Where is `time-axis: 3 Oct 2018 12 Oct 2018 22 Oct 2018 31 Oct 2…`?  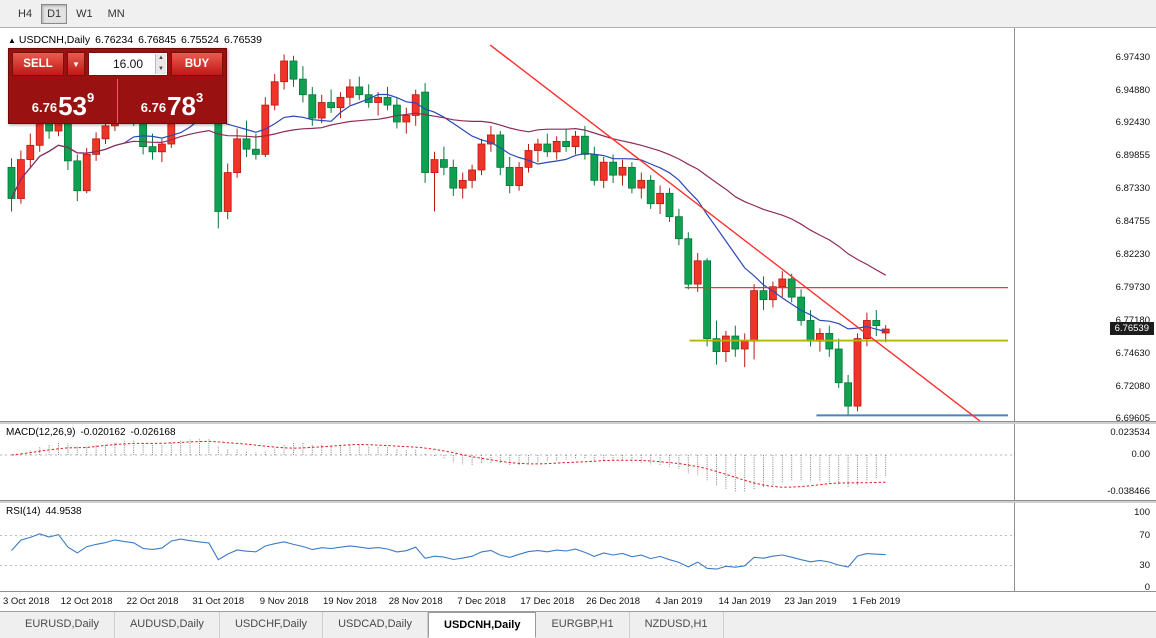 time-axis: 3 Oct 2018 12 Oct 2018 22 Oct 2018 31 Oct 2… is located at coordinates (578, 601).